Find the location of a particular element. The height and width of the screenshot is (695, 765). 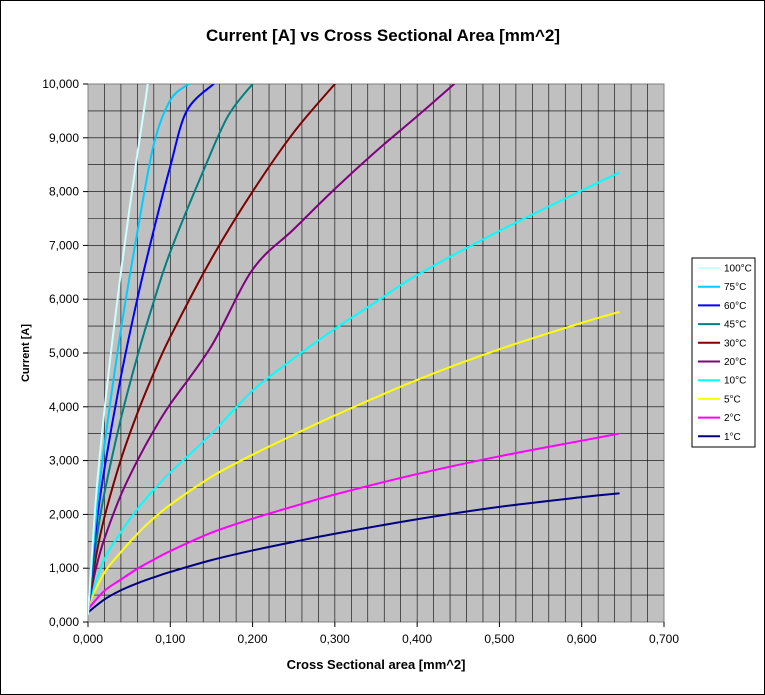

y-tick-label: 4,000 is located at coordinates (64, 407).